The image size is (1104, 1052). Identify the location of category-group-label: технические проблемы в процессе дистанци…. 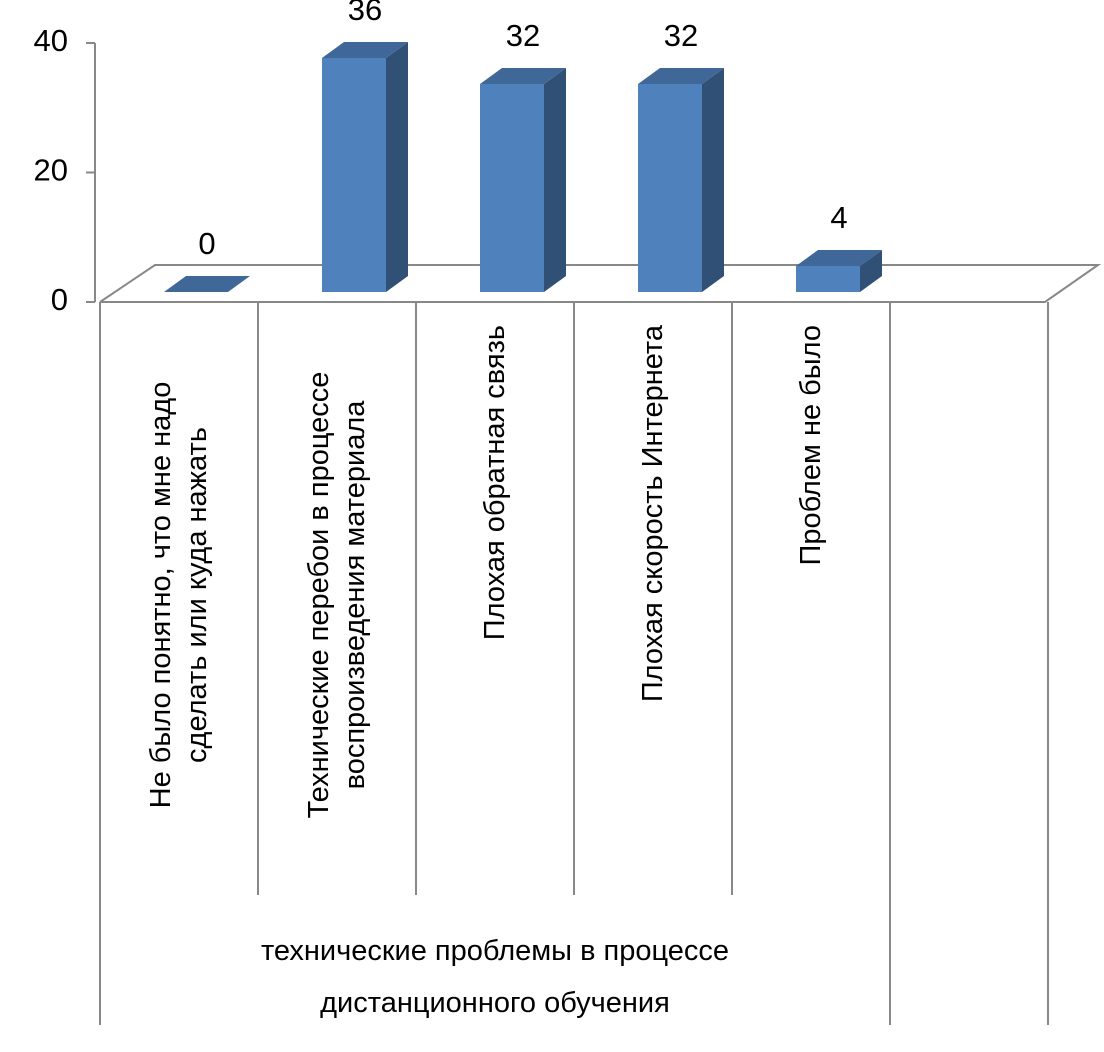
(495, 977).